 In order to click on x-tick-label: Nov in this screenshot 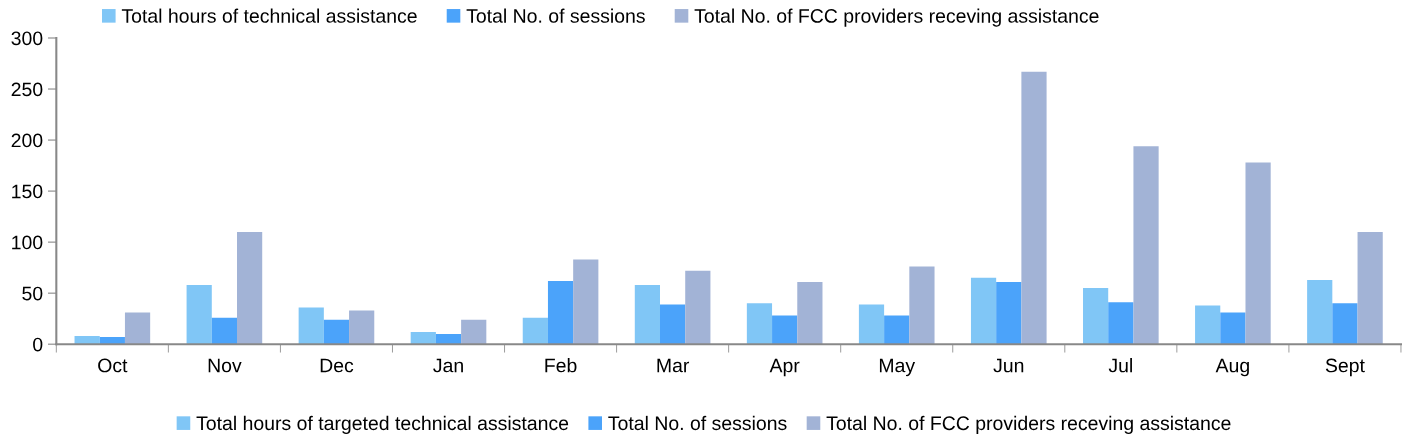, I will do `click(225, 365)`.